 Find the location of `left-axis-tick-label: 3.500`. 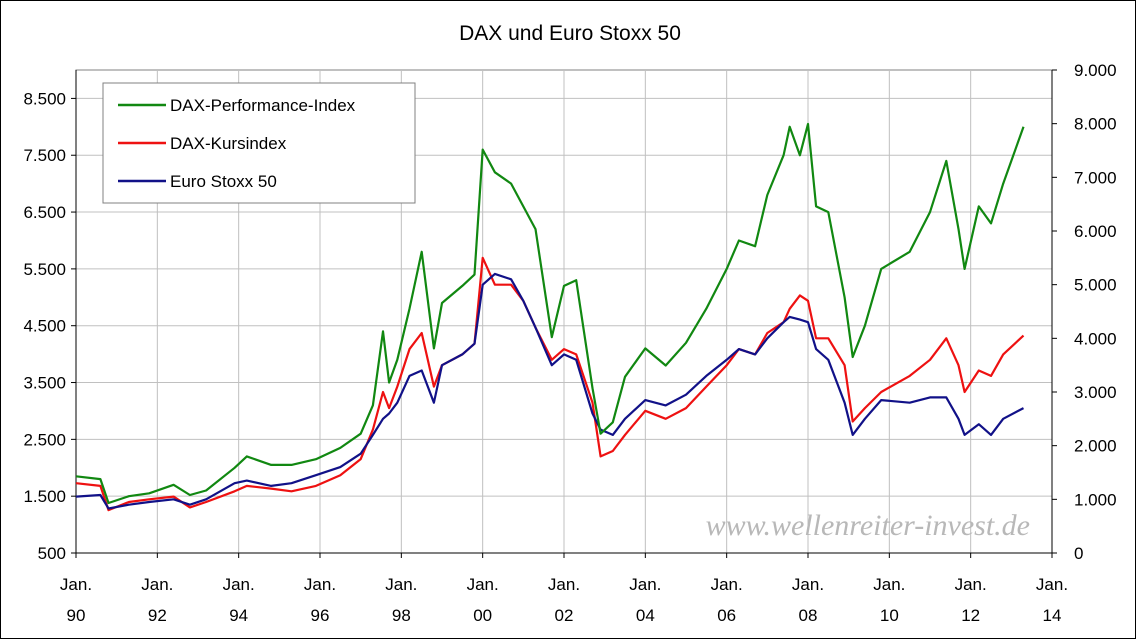

left-axis-tick-label: 3.500 is located at coordinates (44, 383).